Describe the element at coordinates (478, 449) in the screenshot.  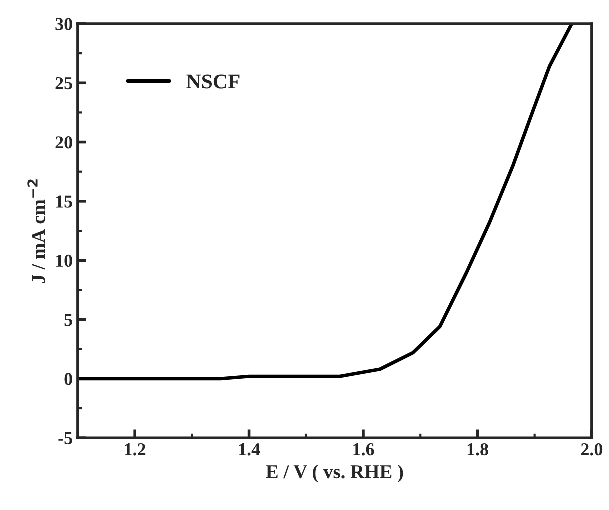
I see `x-tick-label: 1.8` at that location.